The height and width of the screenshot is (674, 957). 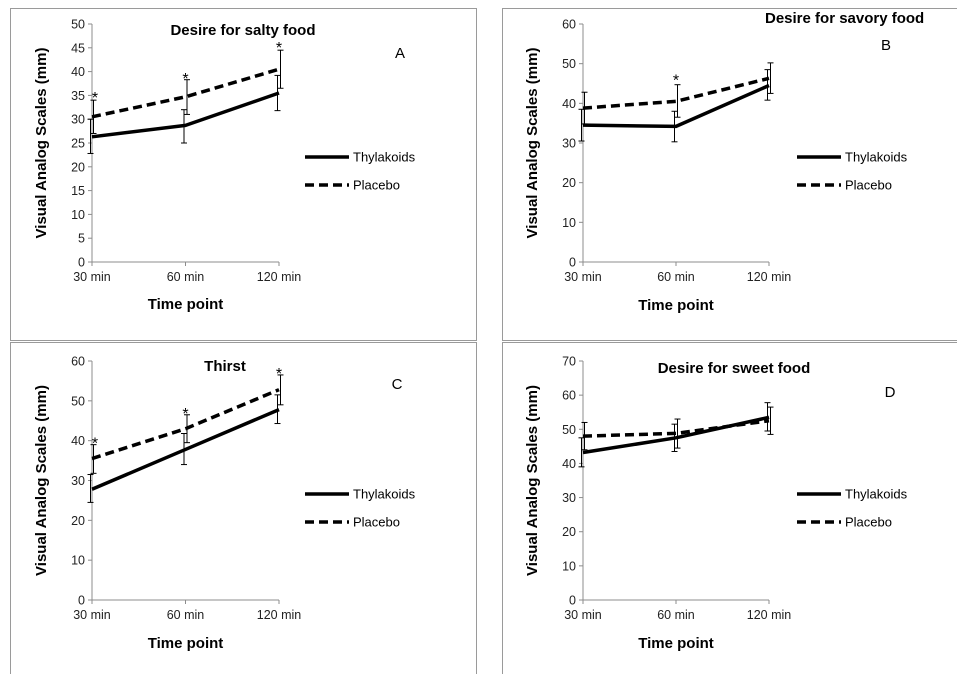 I want to click on panel-letter: B, so click(x=886, y=45).